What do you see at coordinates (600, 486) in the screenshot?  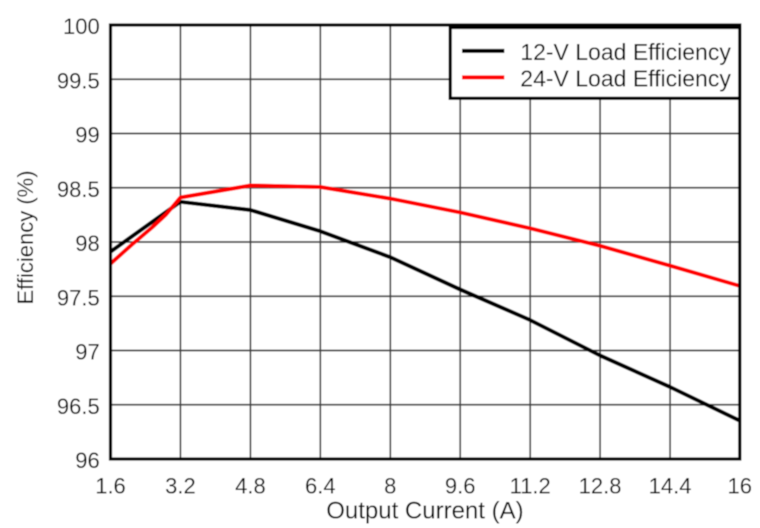 I see `svg-text: 12.8` at bounding box center [600, 486].